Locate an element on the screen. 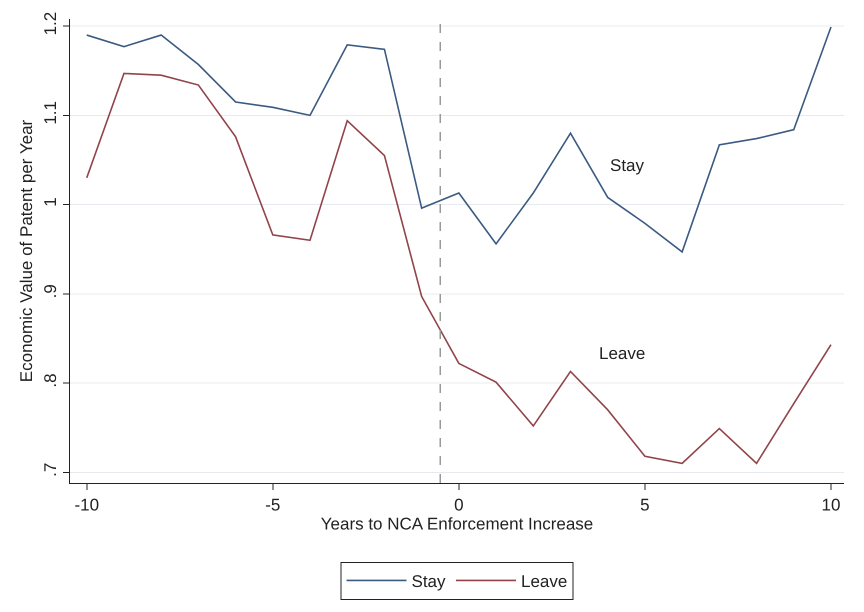  x-axis-title: Years to NCA Enforcement Increase is located at coordinates (457, 524).